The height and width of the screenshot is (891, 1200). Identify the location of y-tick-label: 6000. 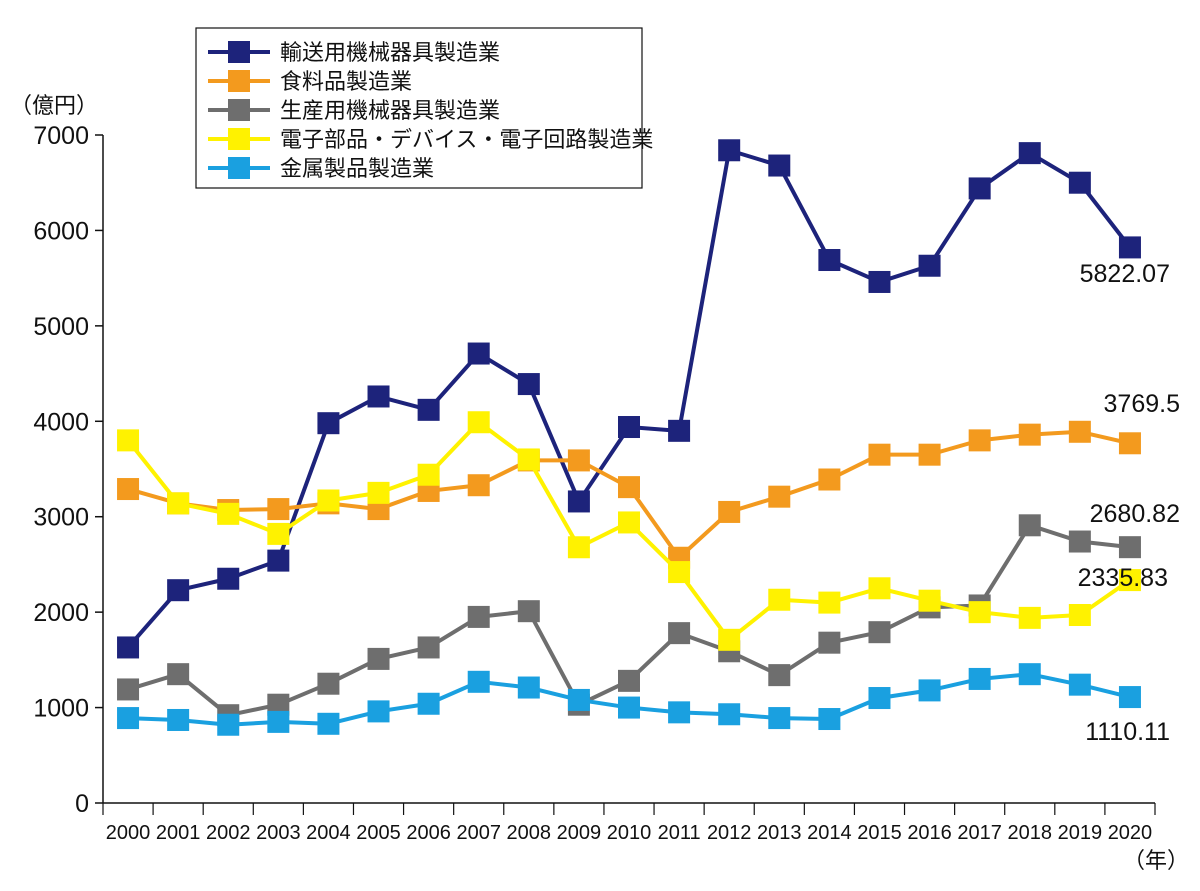
(61, 231).